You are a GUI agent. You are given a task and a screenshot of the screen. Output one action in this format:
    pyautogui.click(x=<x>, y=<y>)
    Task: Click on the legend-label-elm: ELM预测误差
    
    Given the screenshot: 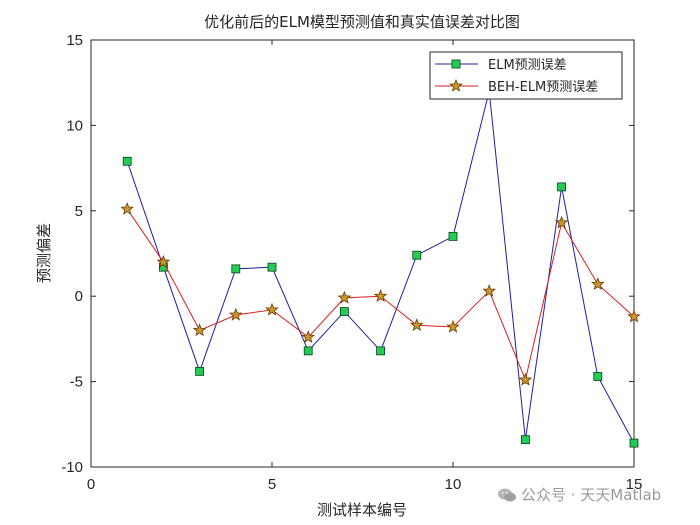 What is the action you would take?
    pyautogui.click(x=527, y=65)
    